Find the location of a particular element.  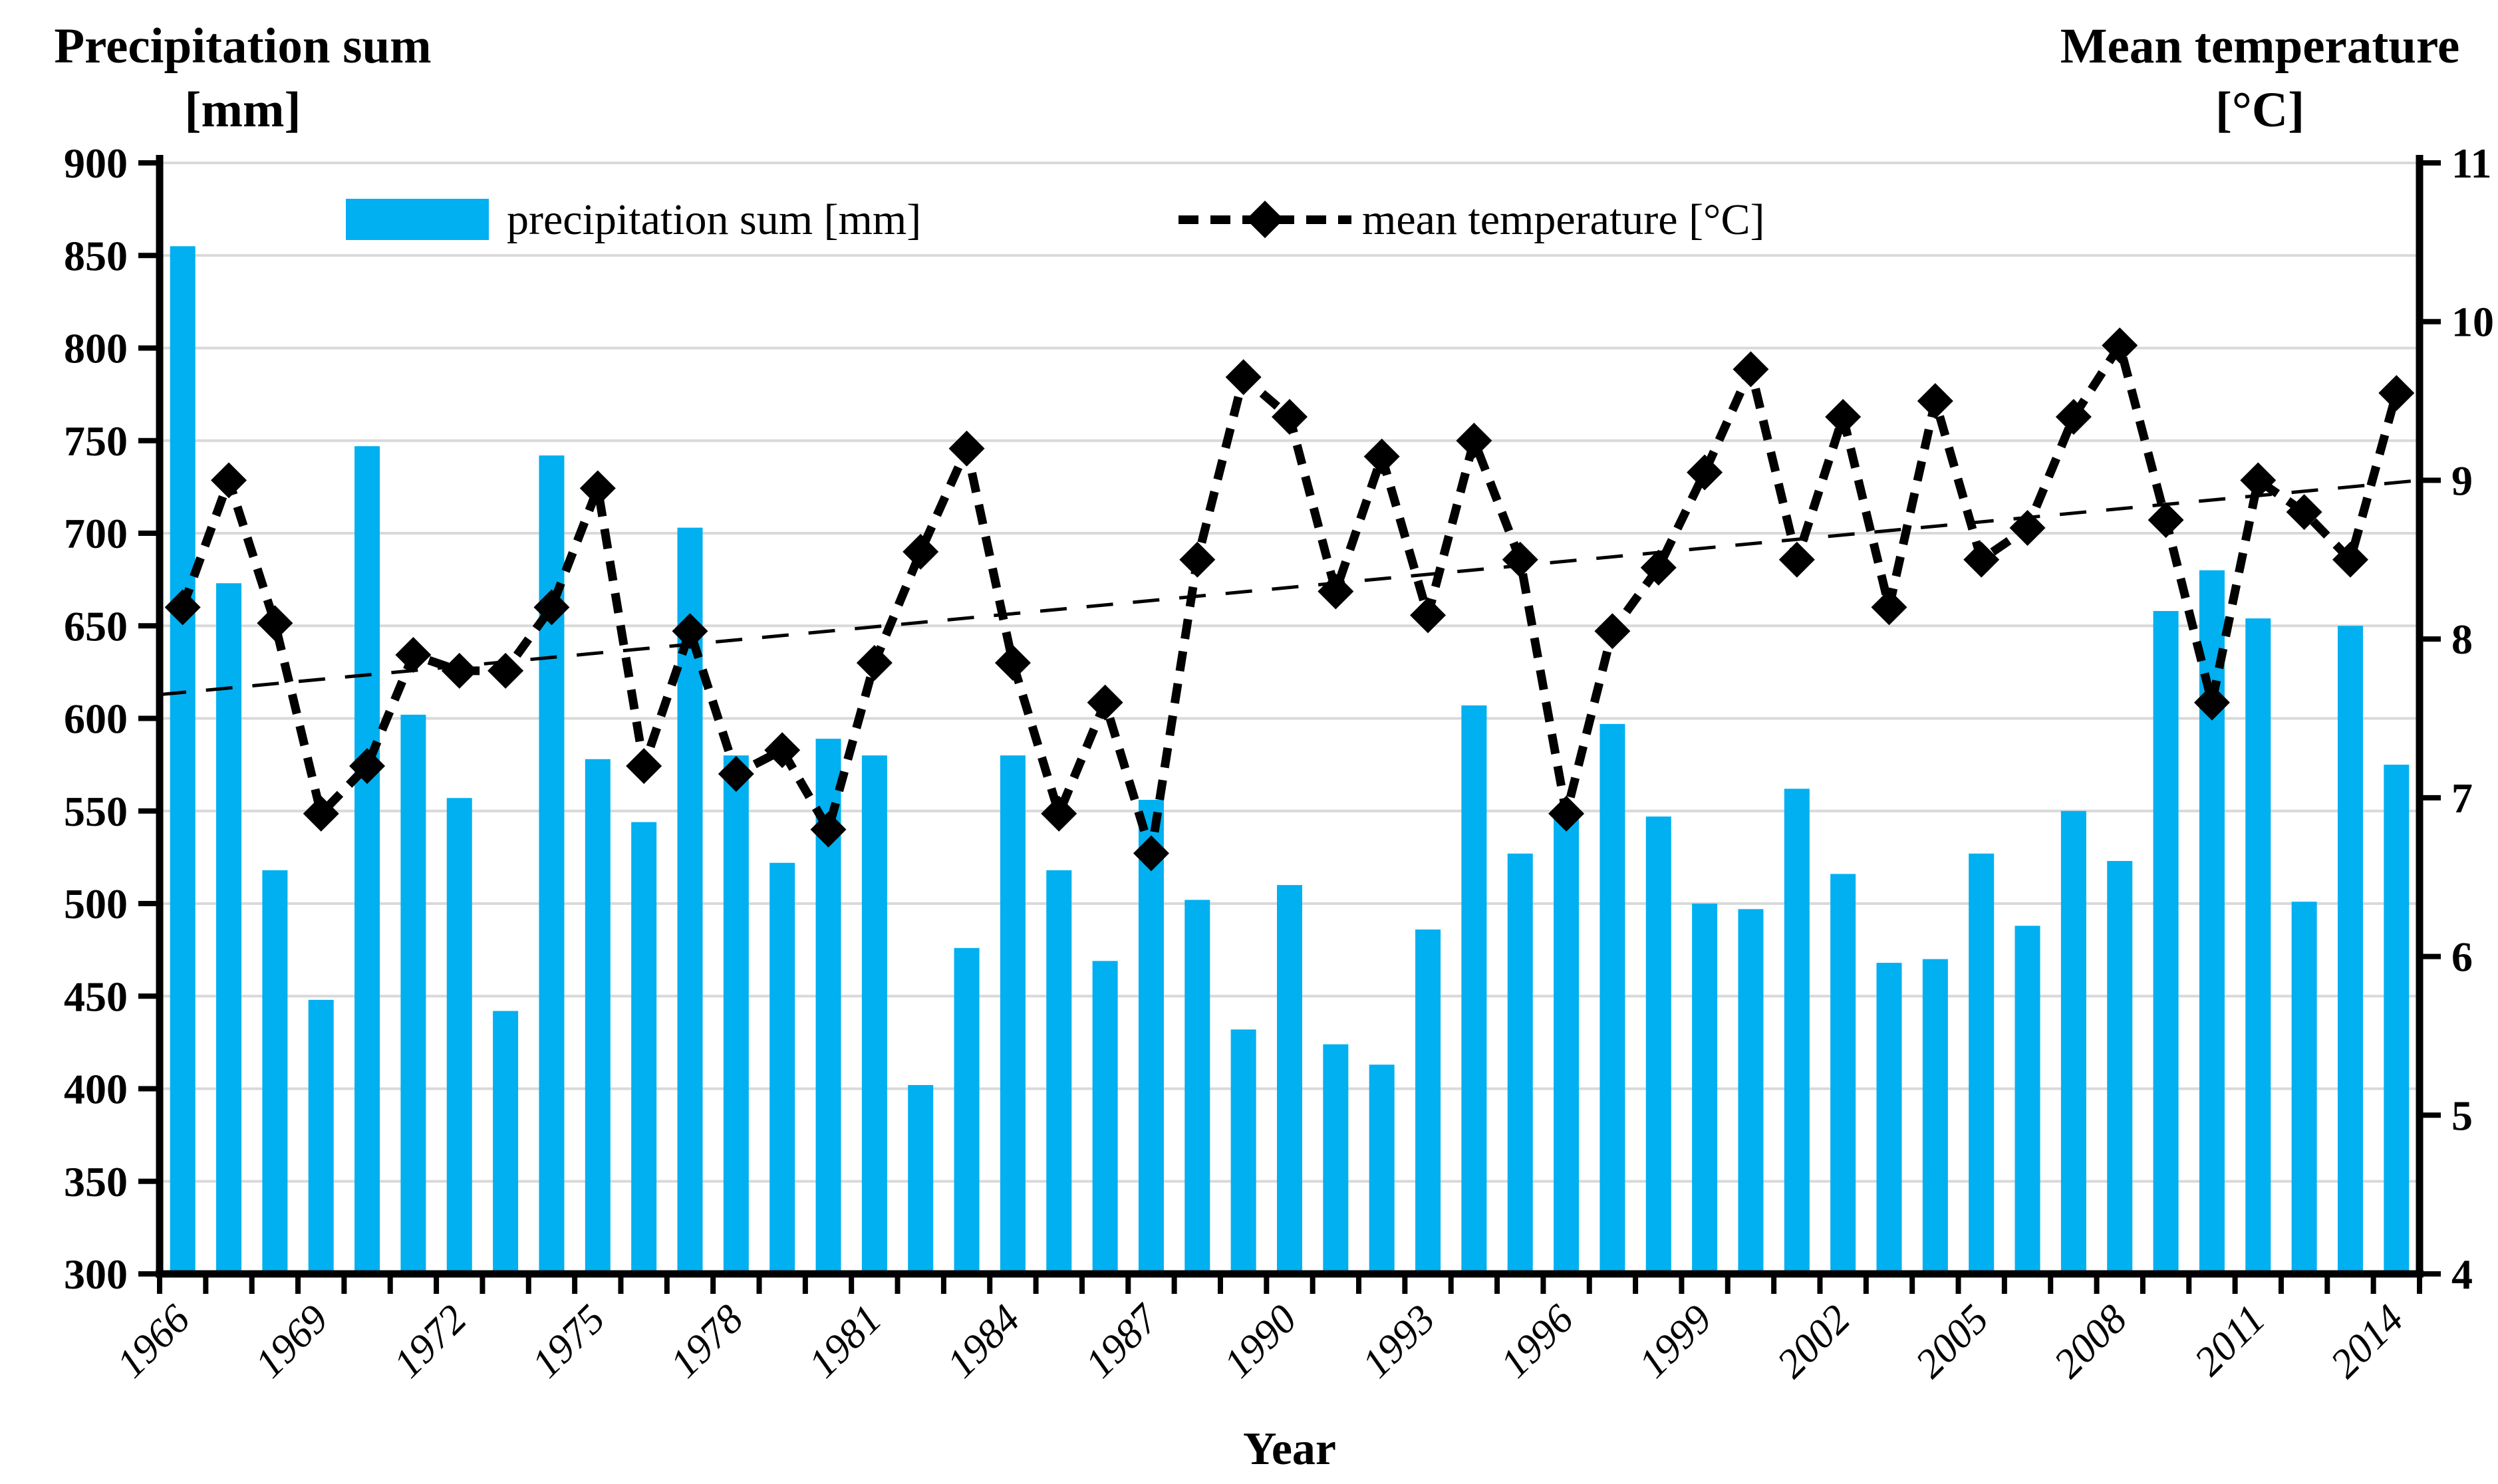

right-axis-title-line1: Mean temperature is located at coordinates (2260, 47).